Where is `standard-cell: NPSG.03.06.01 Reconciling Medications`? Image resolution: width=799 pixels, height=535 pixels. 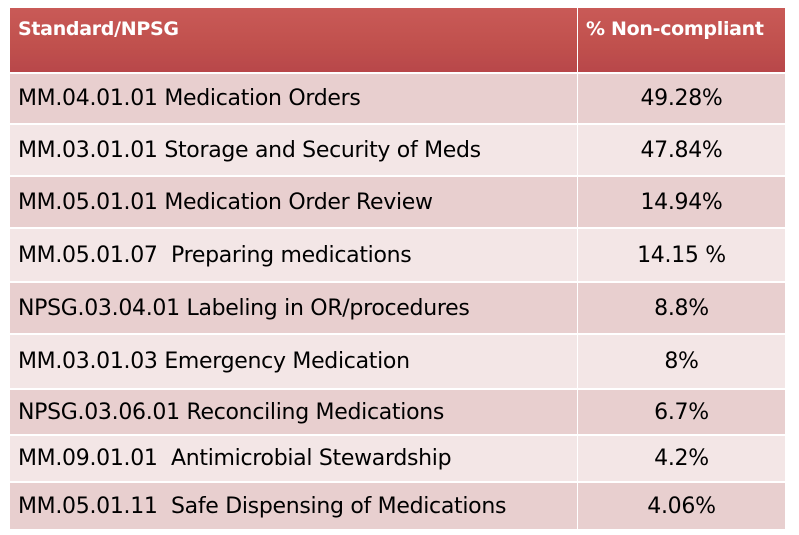 standard-cell: NPSG.03.06.01 Reconciling Medications is located at coordinates (294, 413).